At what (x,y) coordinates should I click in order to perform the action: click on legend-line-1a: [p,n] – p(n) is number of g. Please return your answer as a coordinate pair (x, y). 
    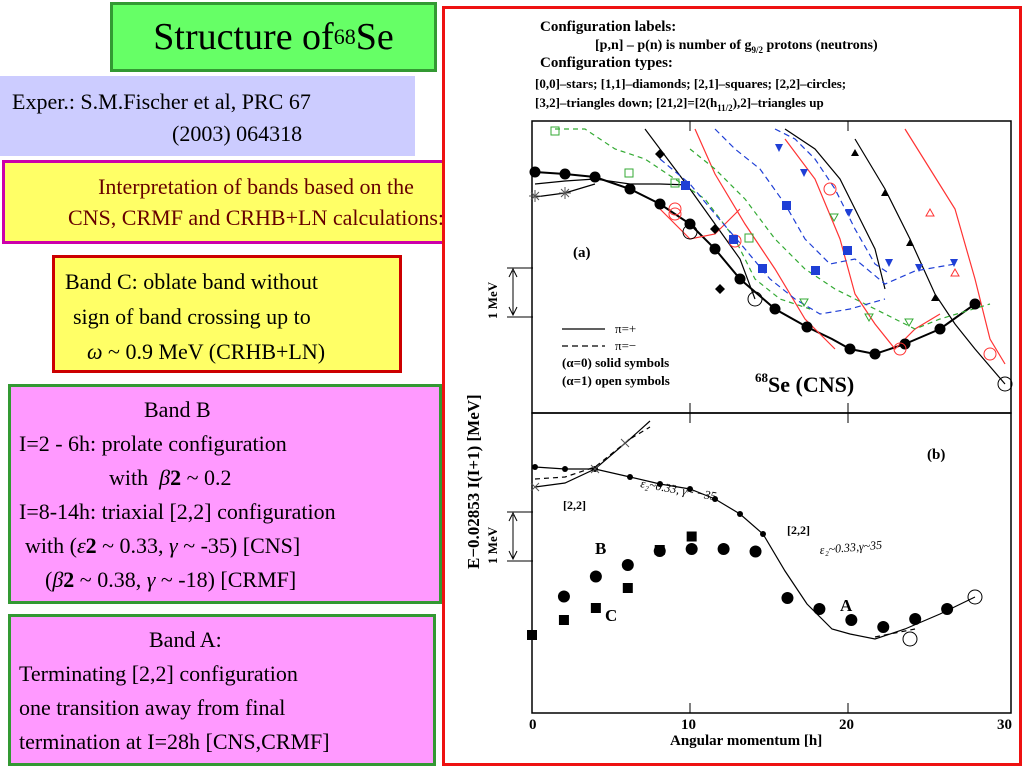
    Looking at the image, I should click on (673, 45).